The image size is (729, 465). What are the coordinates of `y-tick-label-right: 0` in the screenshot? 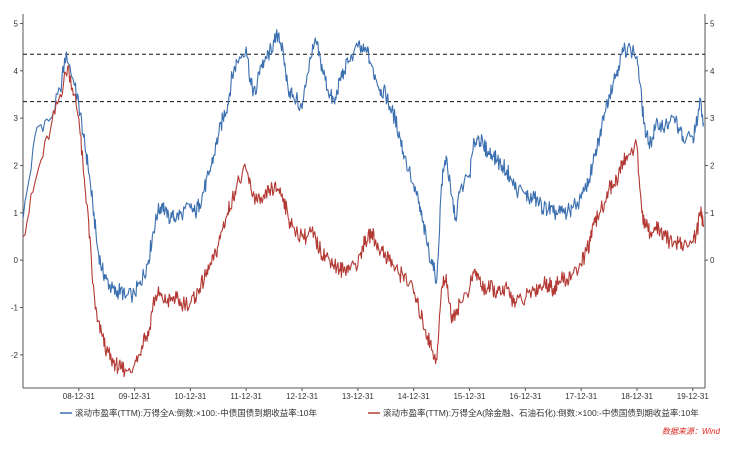 It's located at (712, 260).